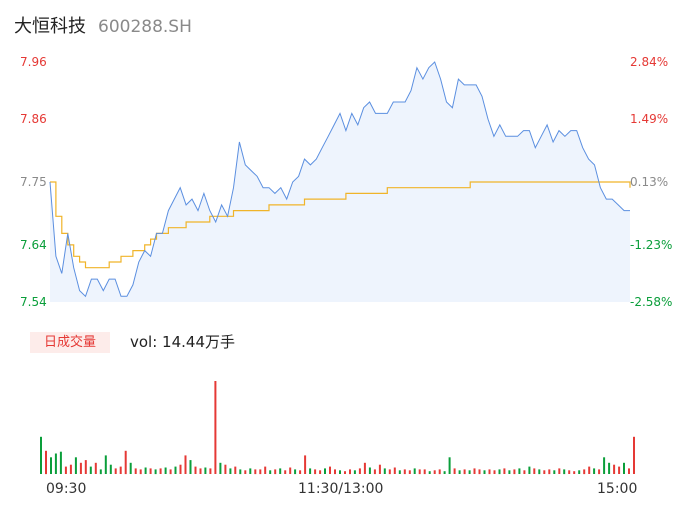  Describe the element at coordinates (649, 182) in the screenshot. I see `percent-tick-label: 0.13%` at that location.